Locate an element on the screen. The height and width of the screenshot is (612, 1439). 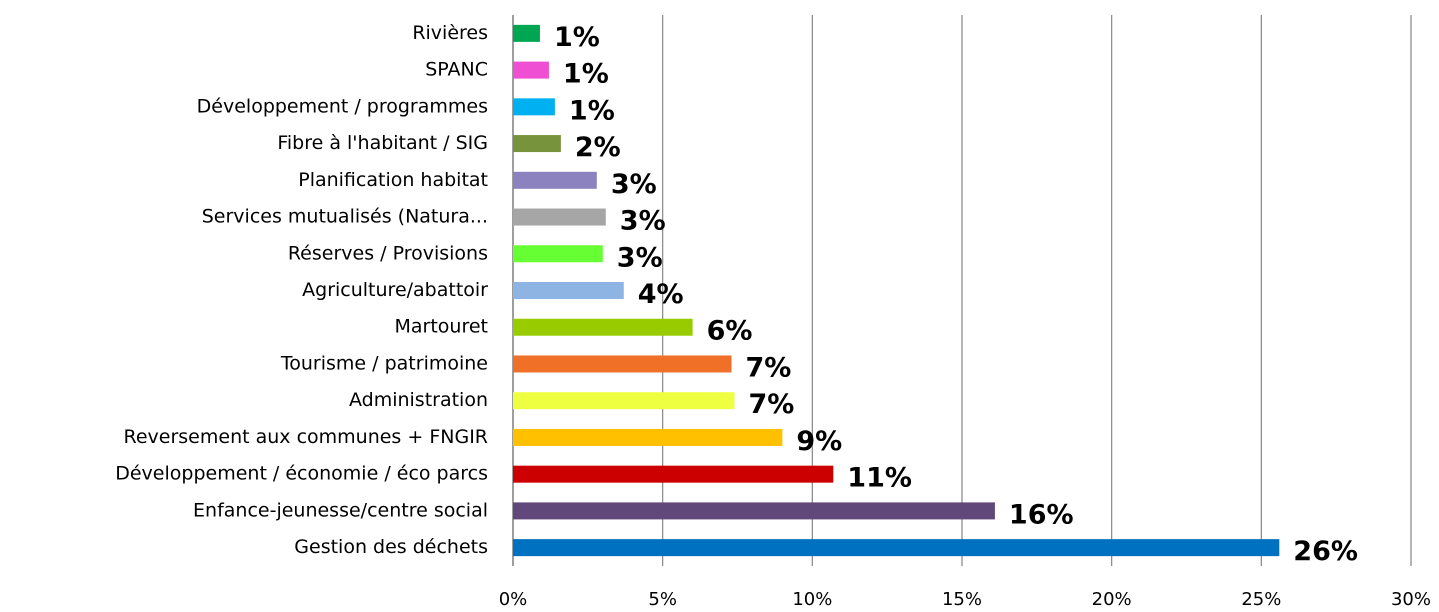
value-label: 11% is located at coordinates (879, 478).